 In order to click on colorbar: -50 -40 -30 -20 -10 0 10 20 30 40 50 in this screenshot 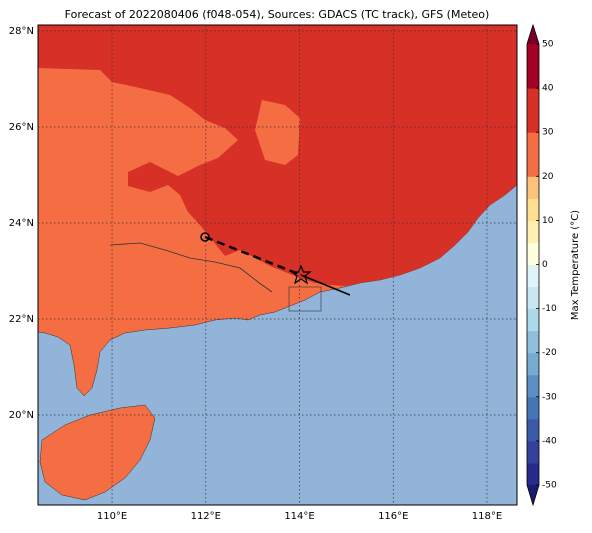, I will do `click(541, 265)`.